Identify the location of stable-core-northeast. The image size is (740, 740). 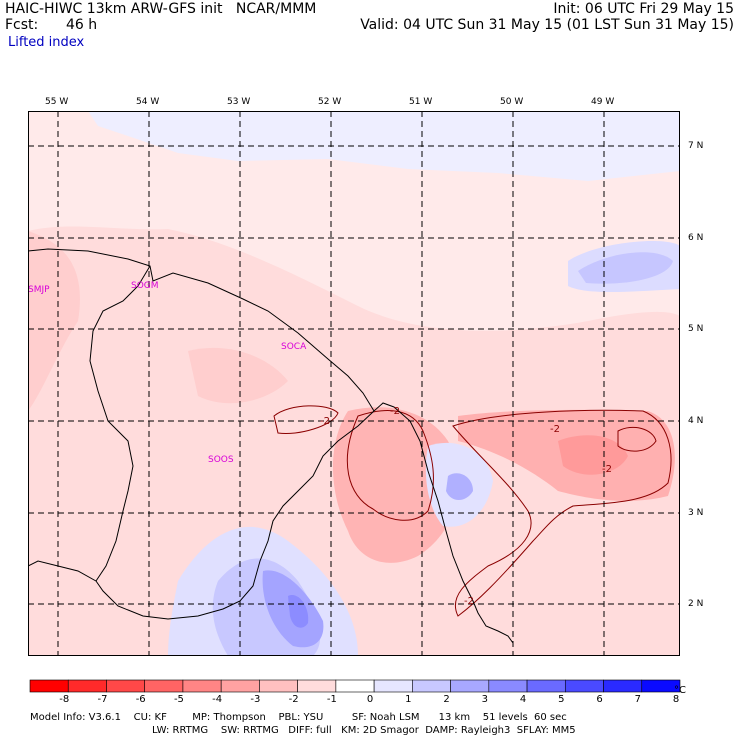
(625, 268).